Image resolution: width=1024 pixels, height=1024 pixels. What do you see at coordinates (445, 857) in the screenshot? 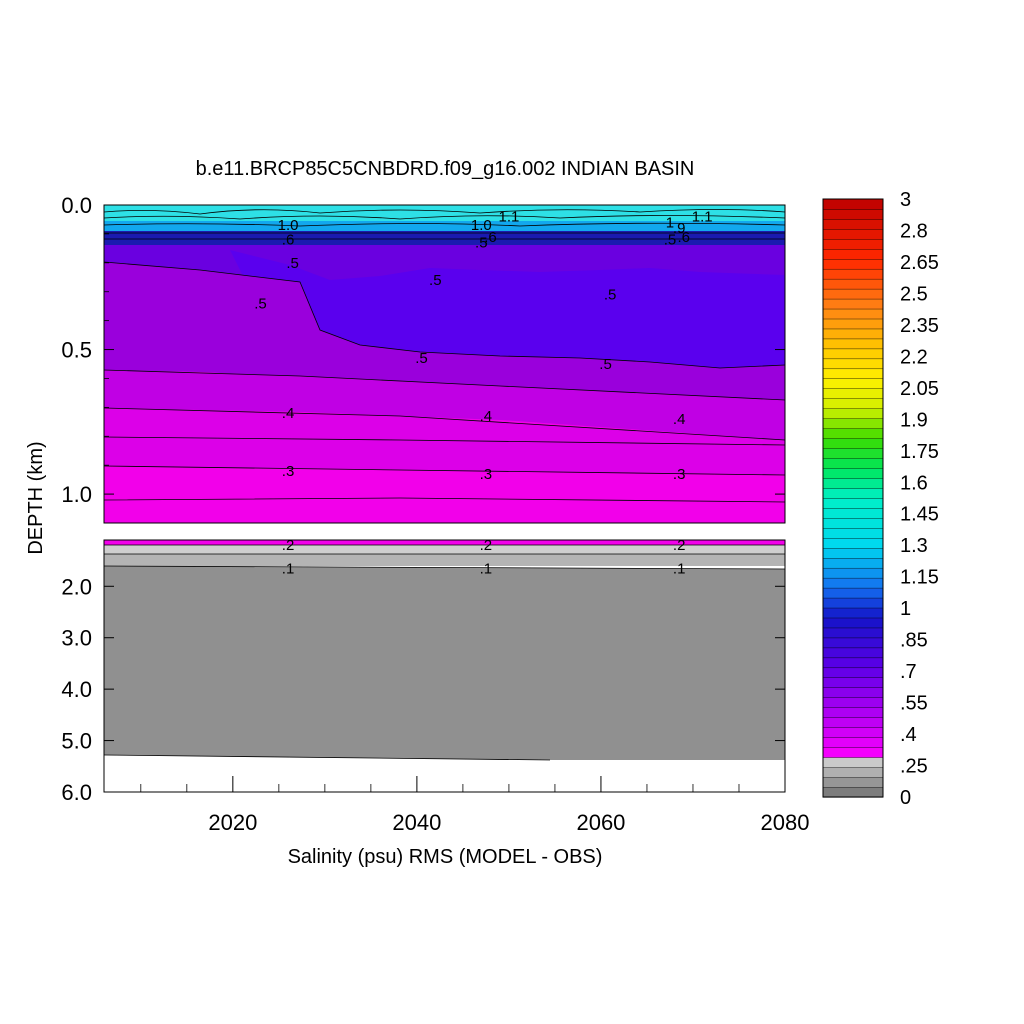
I see `x-axis-title: Salinity (psu) RMS (MODEL - OBS)` at bounding box center [445, 857].